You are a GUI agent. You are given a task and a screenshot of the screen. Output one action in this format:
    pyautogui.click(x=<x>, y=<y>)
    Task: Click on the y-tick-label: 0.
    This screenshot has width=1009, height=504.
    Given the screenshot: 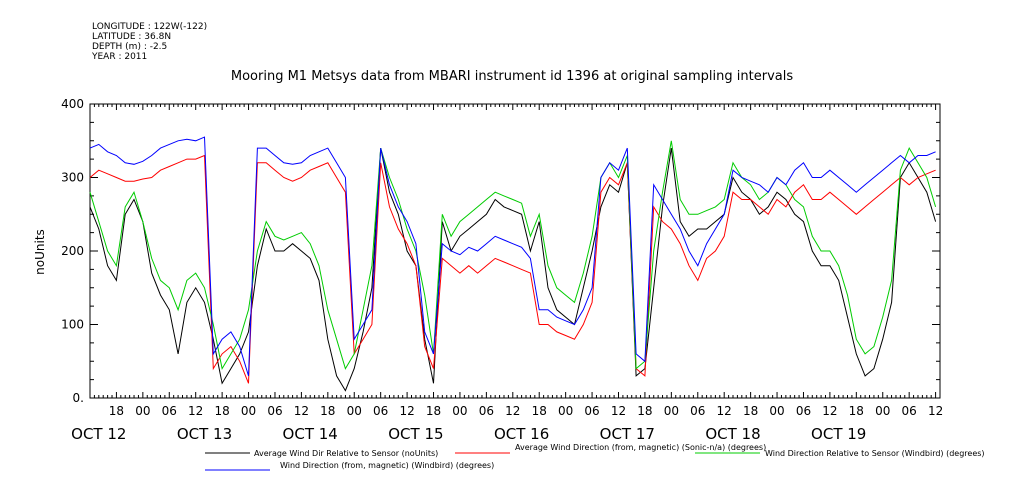 What is the action you would take?
    pyautogui.click(x=78, y=398)
    